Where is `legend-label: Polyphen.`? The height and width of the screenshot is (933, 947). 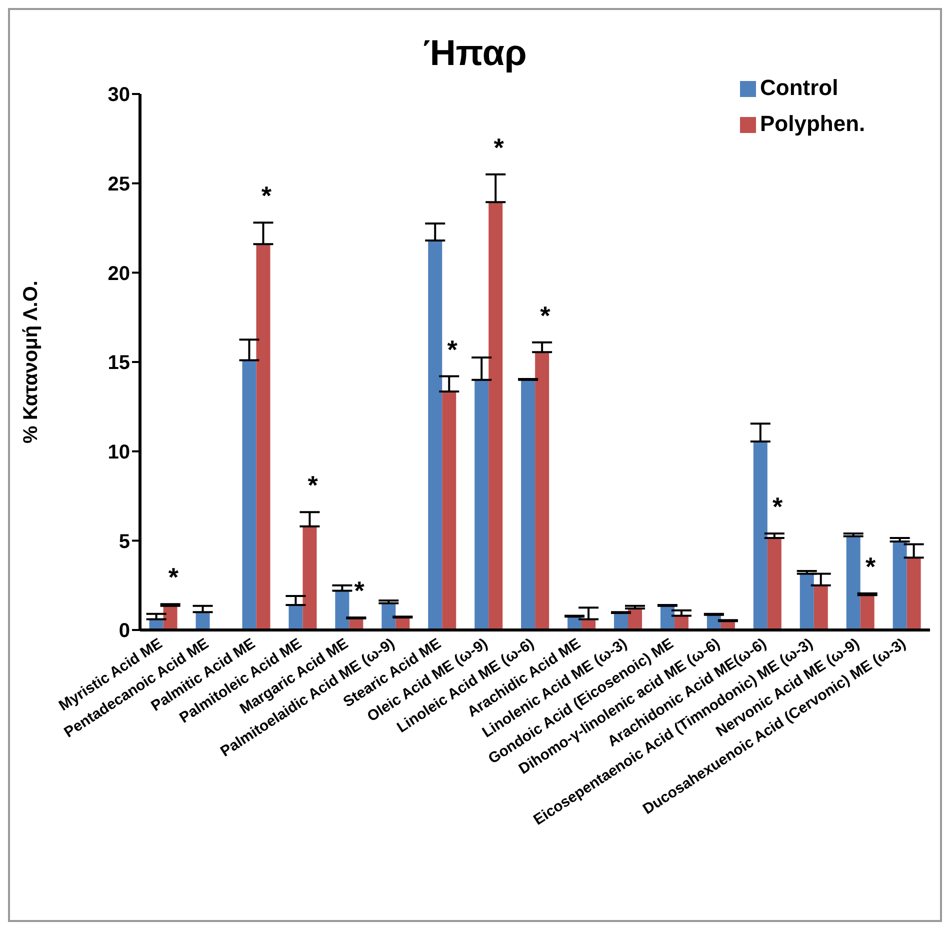 legend-label: Polyphen. is located at coordinates (813, 123).